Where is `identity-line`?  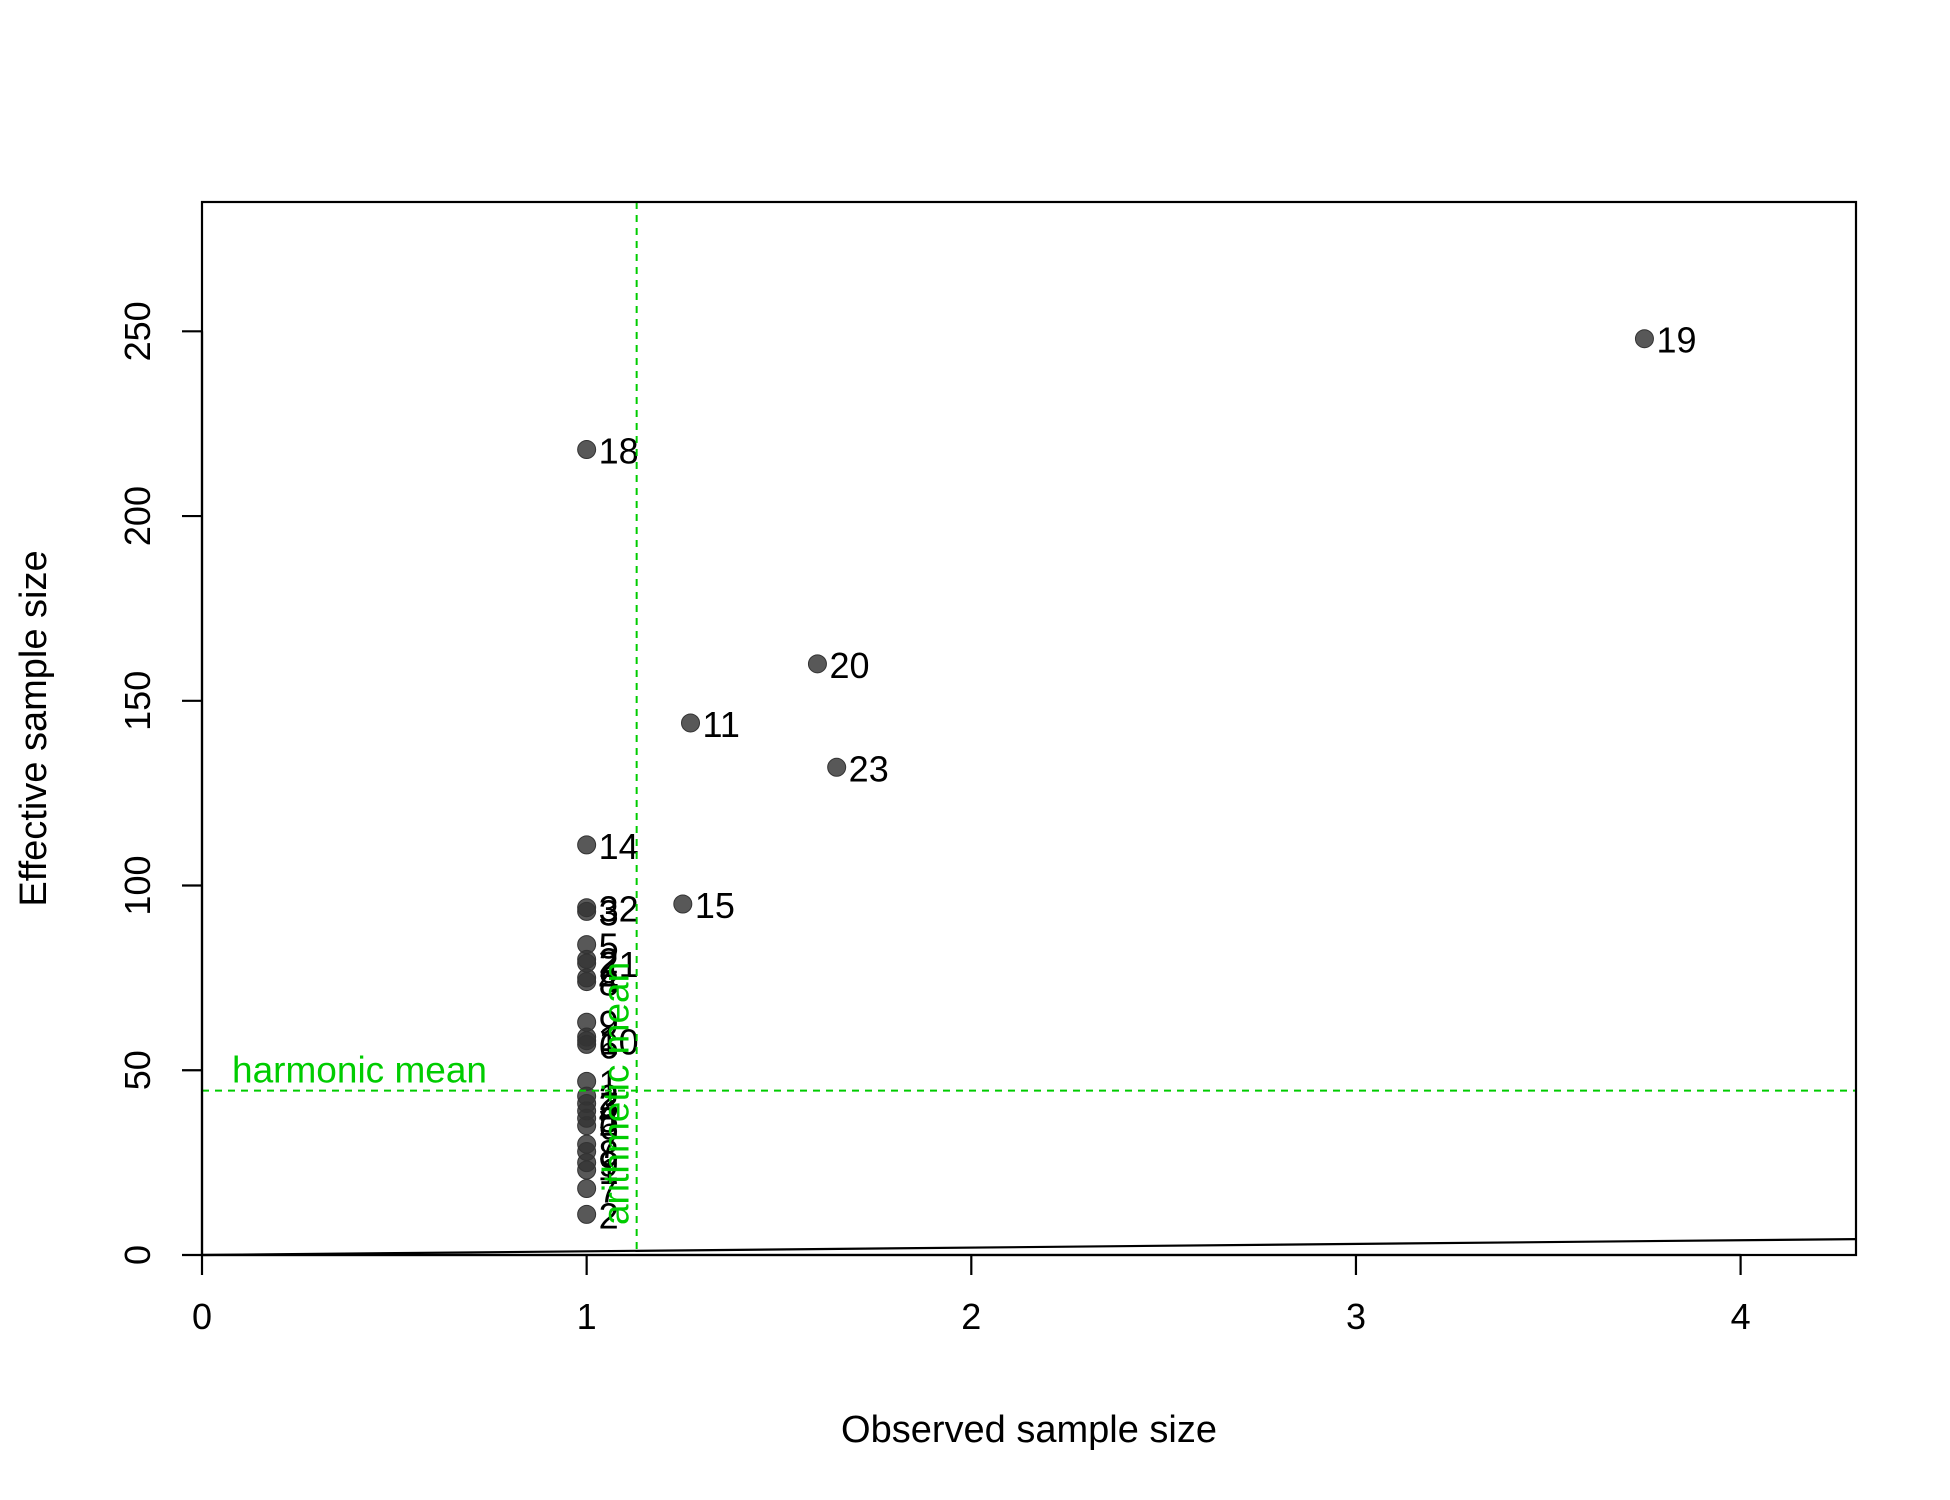
identity-line is located at coordinates (1029, 1247).